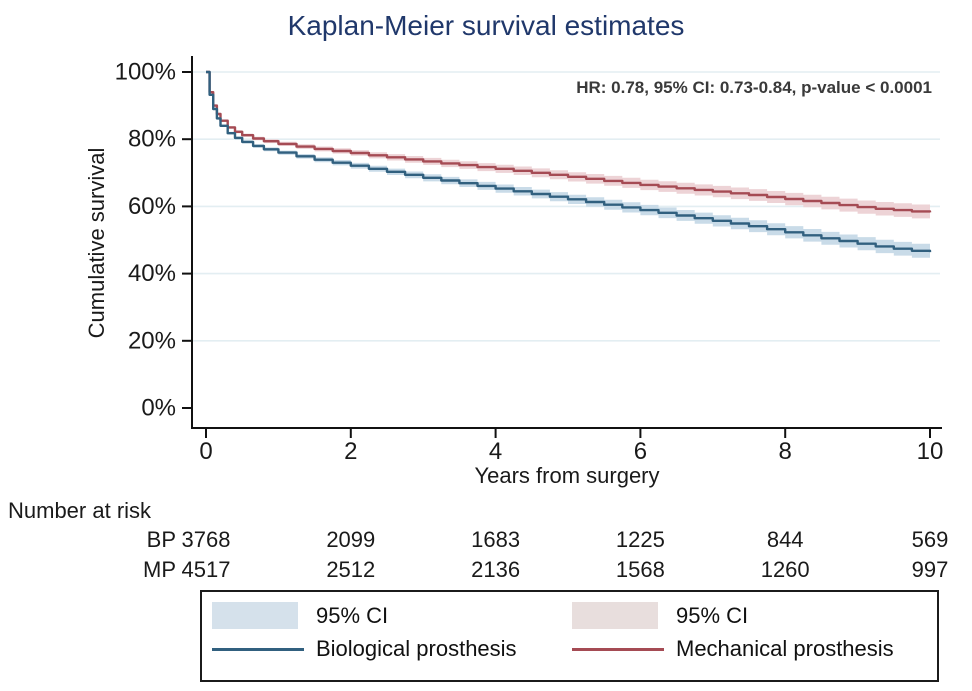 This screenshot has width=972, height=691. Describe the element at coordinates (495, 451) in the screenshot. I see `x-tick-label: 4` at that location.